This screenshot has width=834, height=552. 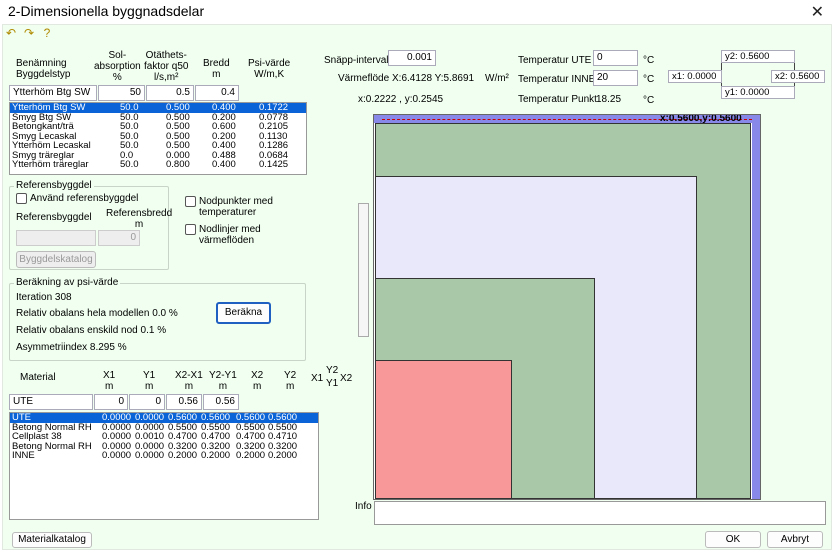 What do you see at coordinates (43, 126) in the screenshot?
I see `buildpart-cell-name: Betongkant/trä` at bounding box center [43, 126].